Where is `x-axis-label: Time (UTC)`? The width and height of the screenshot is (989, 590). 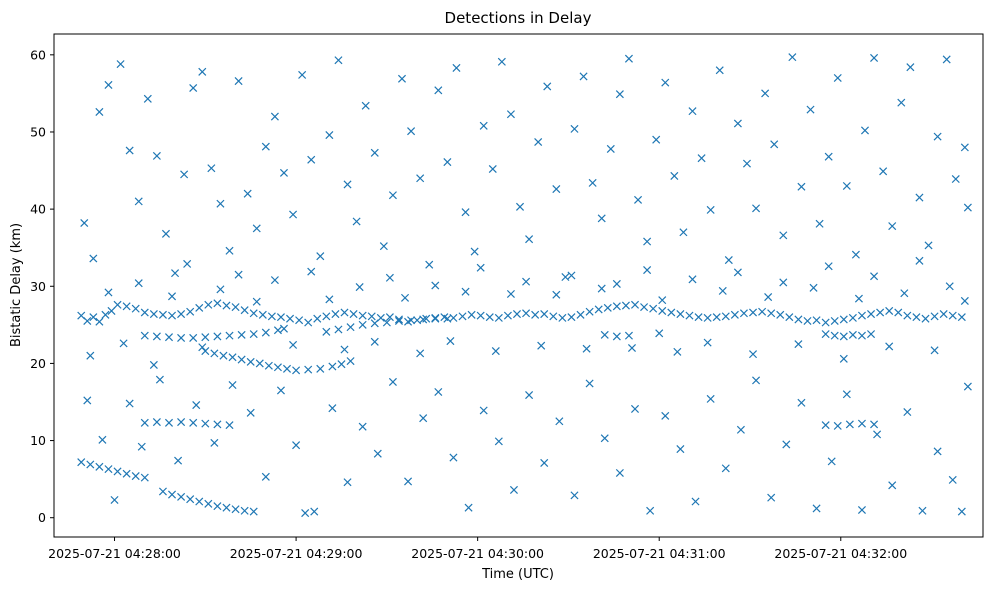 x-axis-label: Time (UTC) is located at coordinates (517, 574).